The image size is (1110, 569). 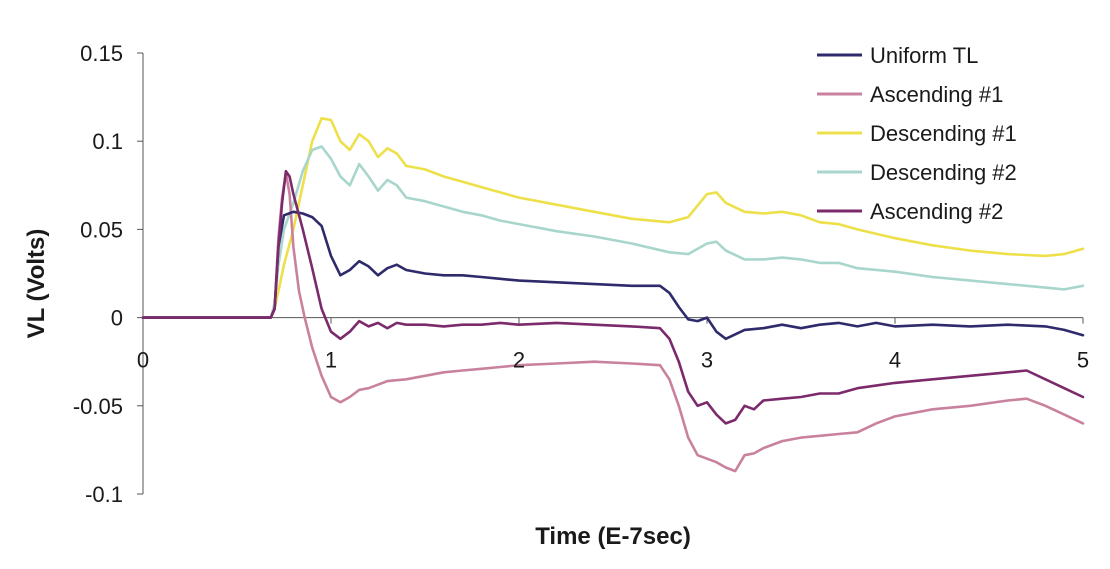 I want to click on x-tick-label: 3, so click(x=707, y=360).